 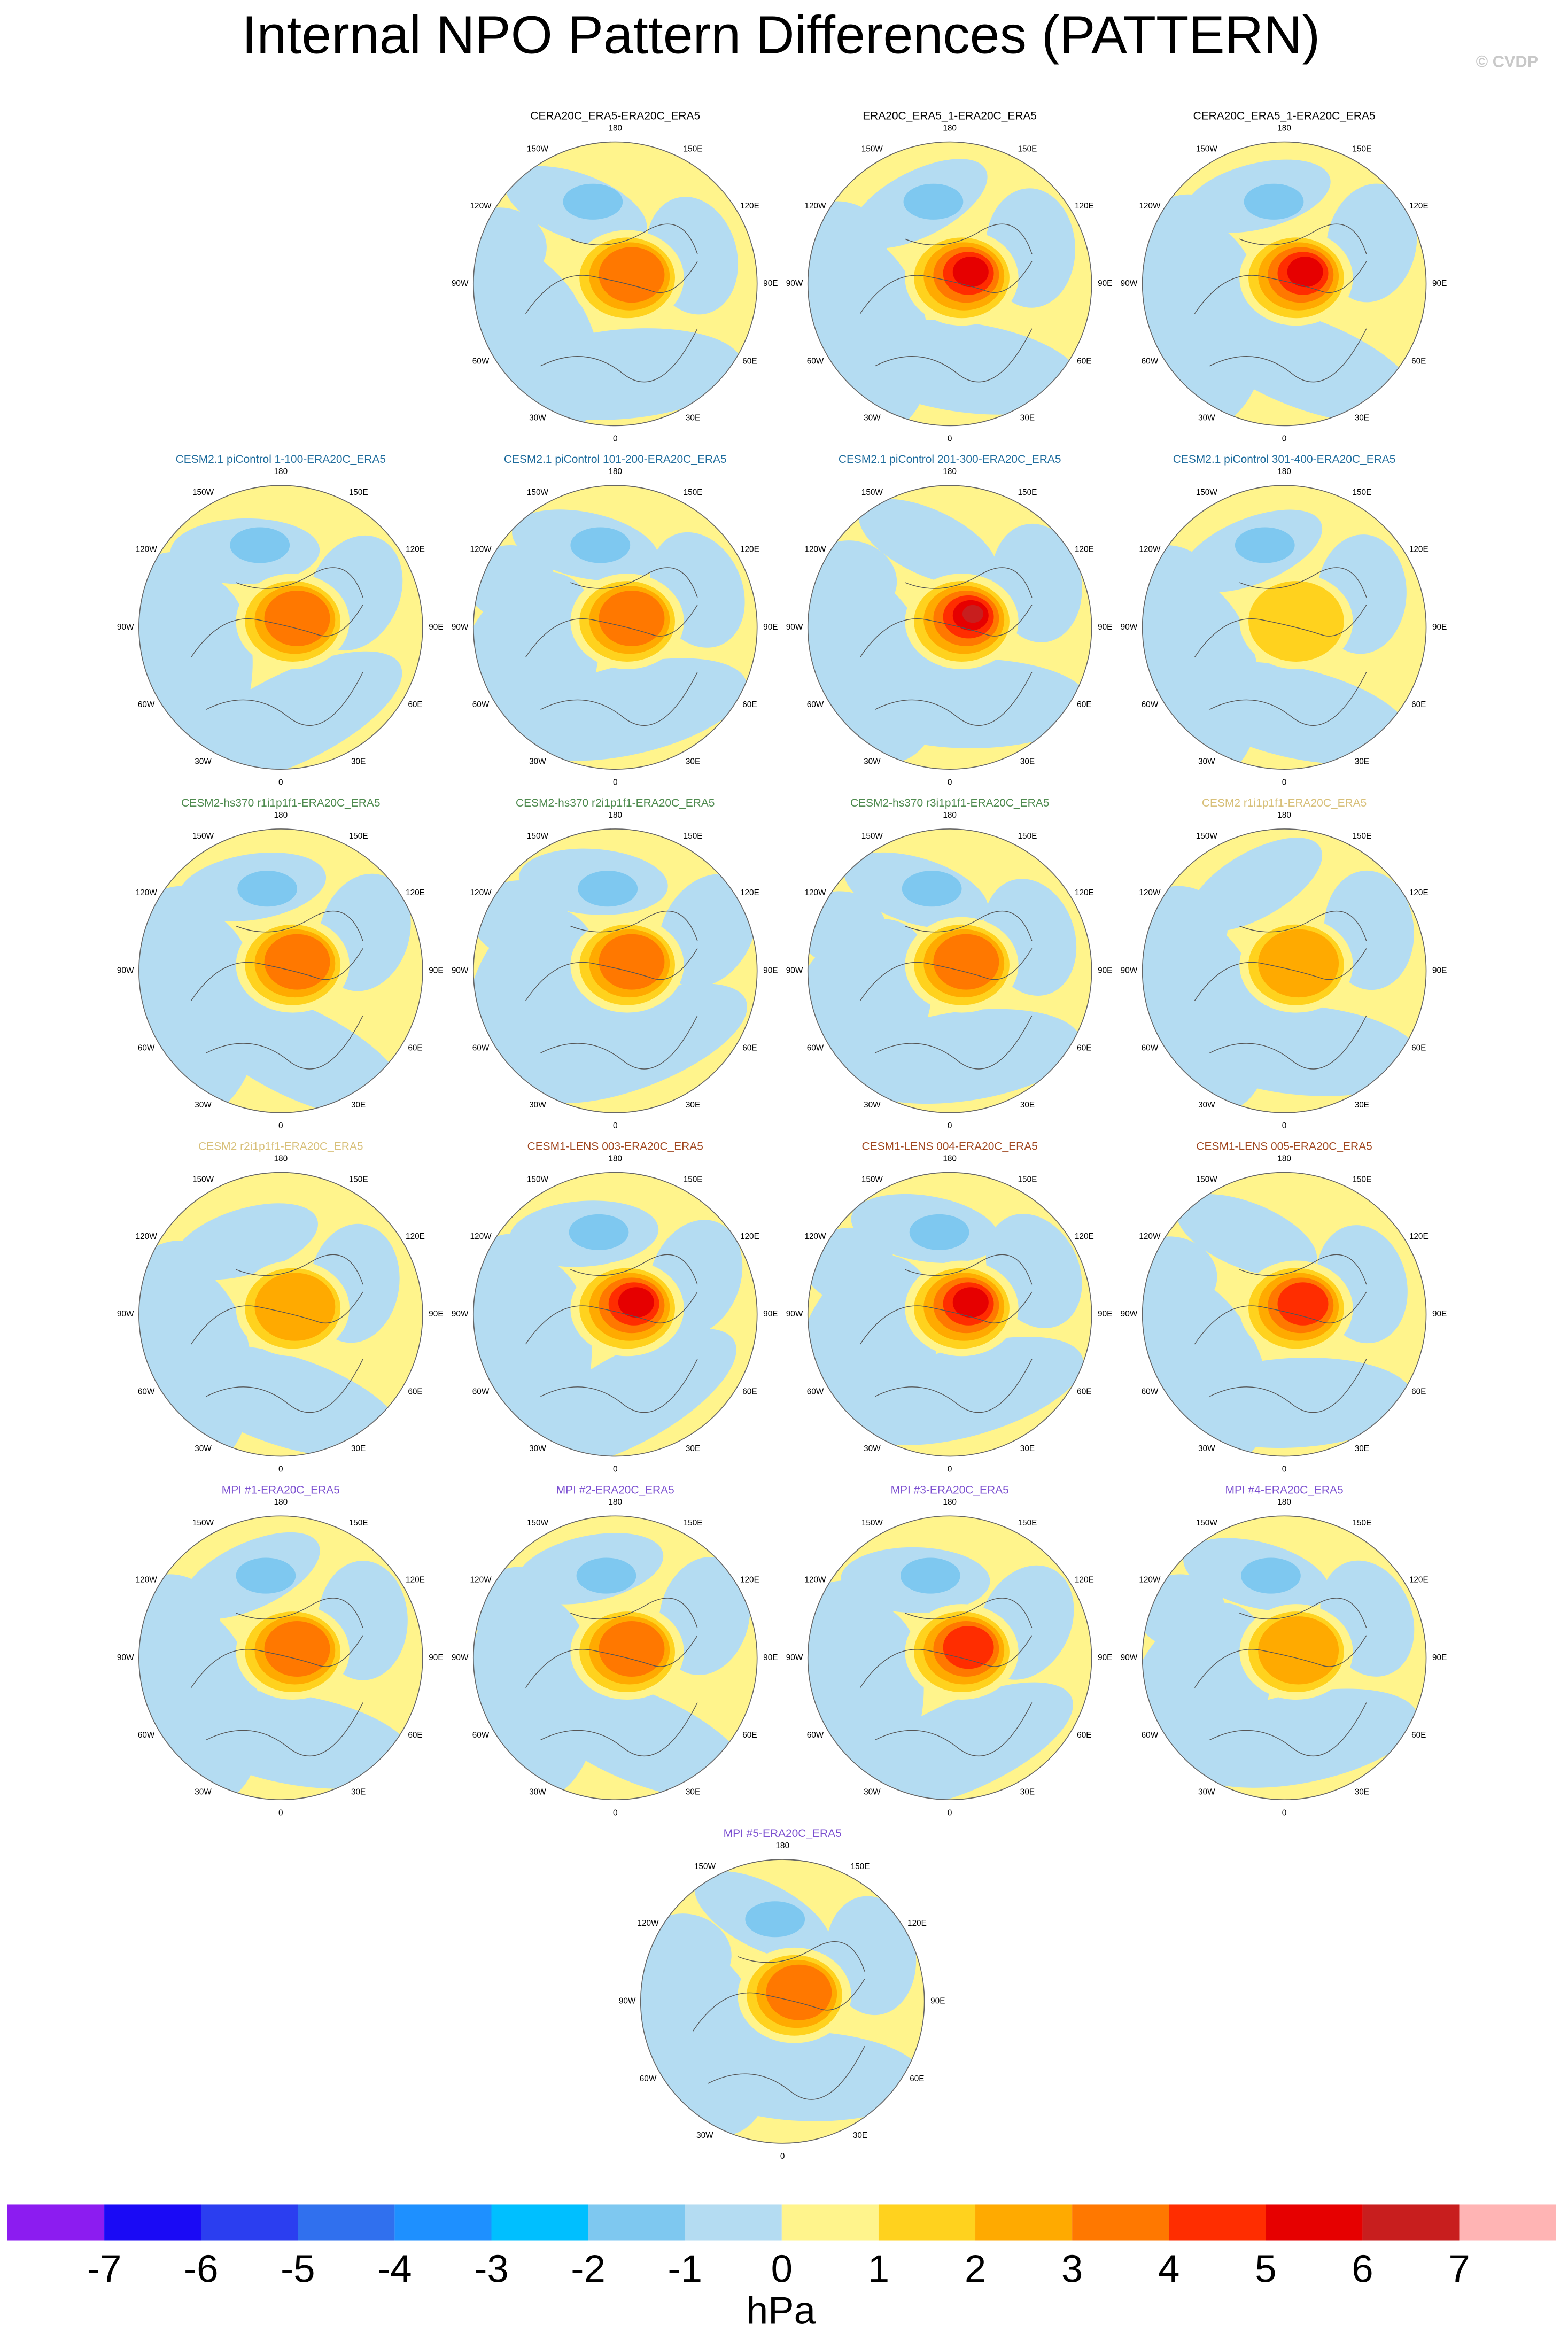 I want to click on panel-title: CERA20C_ERA5-ERA20C_ERA5, so click(x=615, y=116).